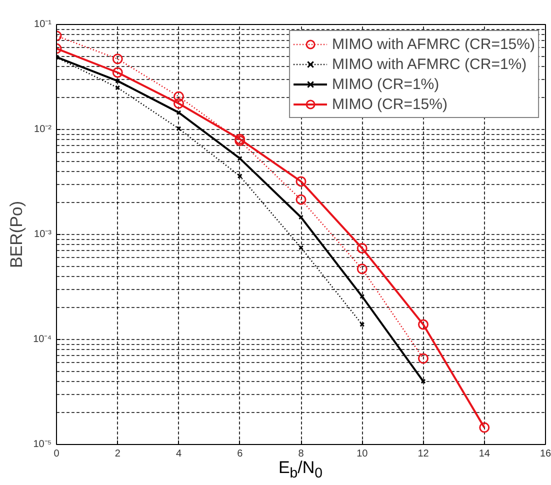 Image resolution: width=551 pixels, height=485 pixels. I want to click on x-tick-label: 8, so click(301, 454).